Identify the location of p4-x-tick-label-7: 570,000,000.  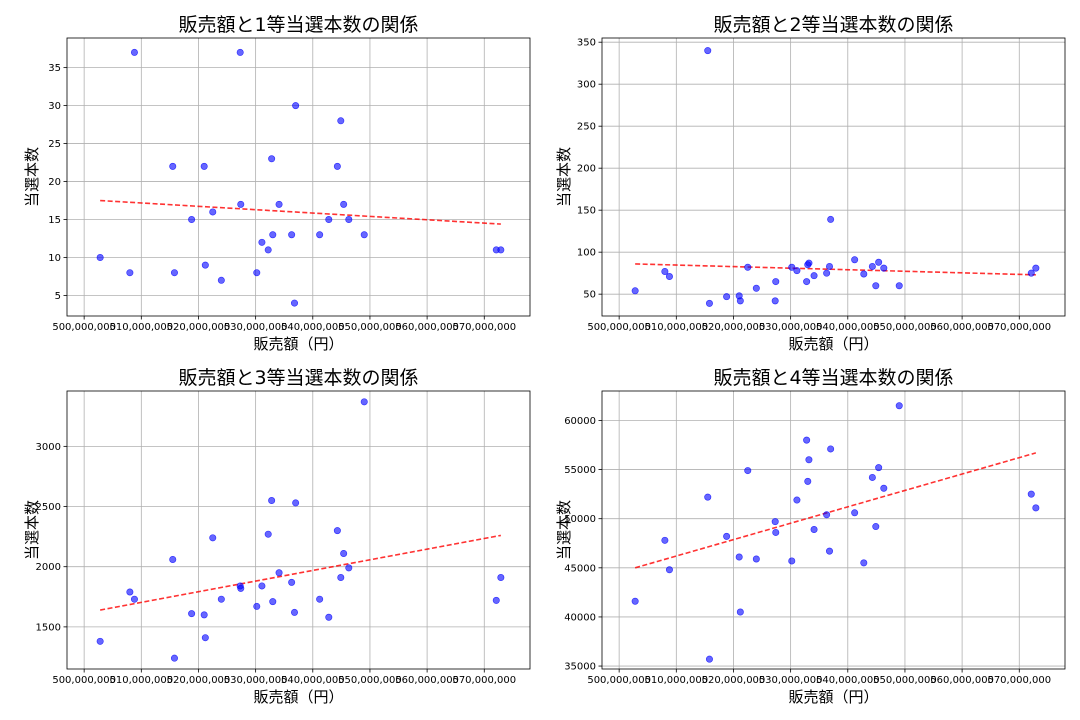
(1019, 680).